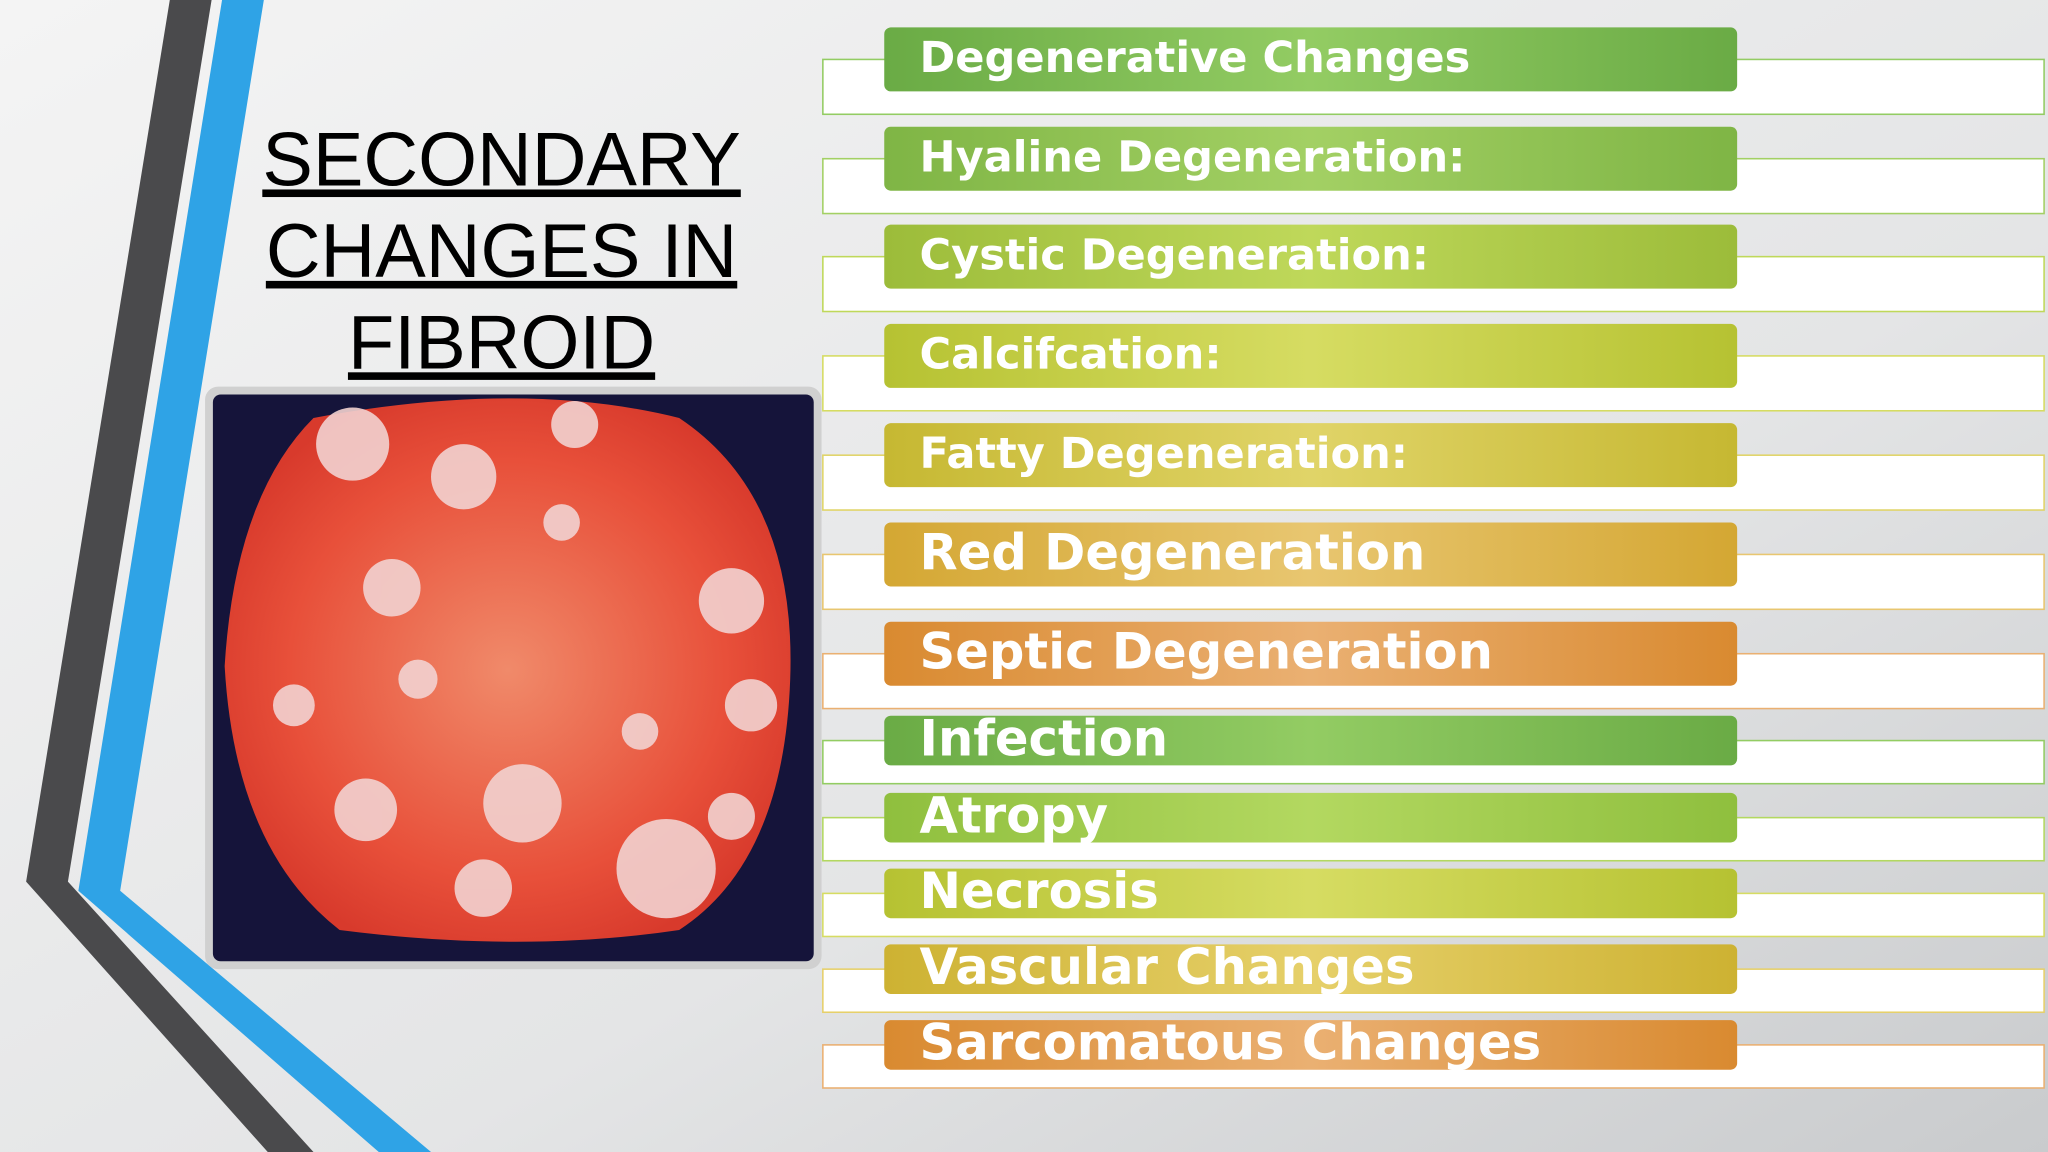 The height and width of the screenshot is (1152, 2048). I want to click on item-label: Septic Degeneration, so click(1206, 652).